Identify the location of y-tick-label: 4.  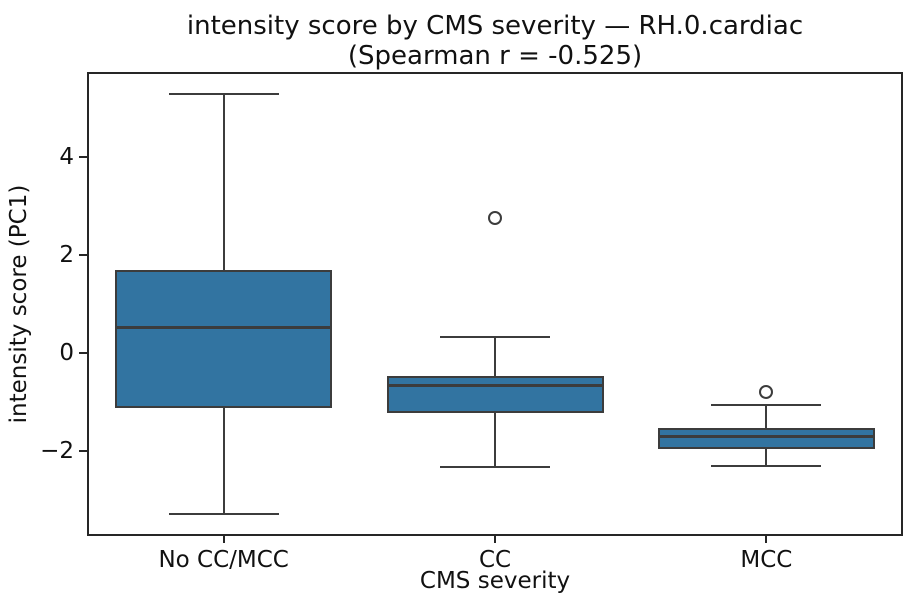
(66, 156).